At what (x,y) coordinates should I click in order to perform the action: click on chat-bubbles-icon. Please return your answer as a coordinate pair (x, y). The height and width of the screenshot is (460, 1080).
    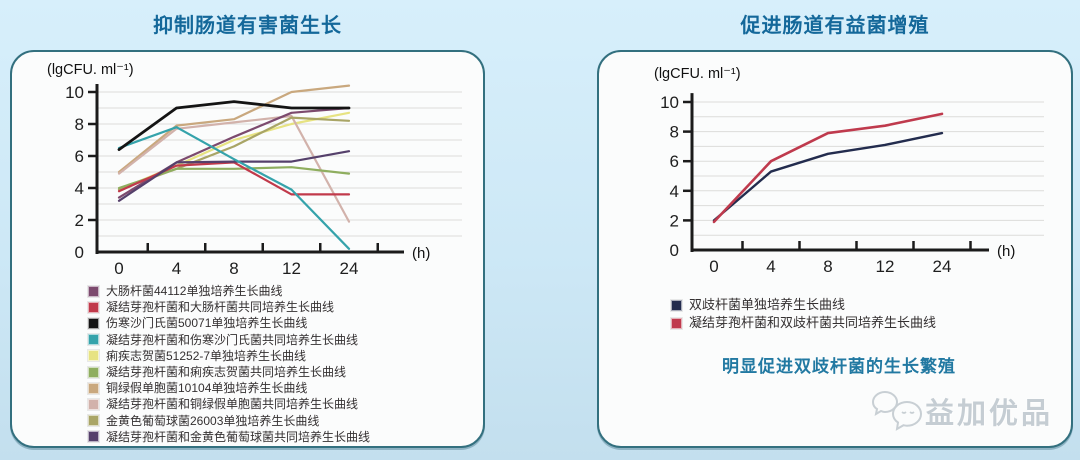
    Looking at the image, I should click on (896, 410).